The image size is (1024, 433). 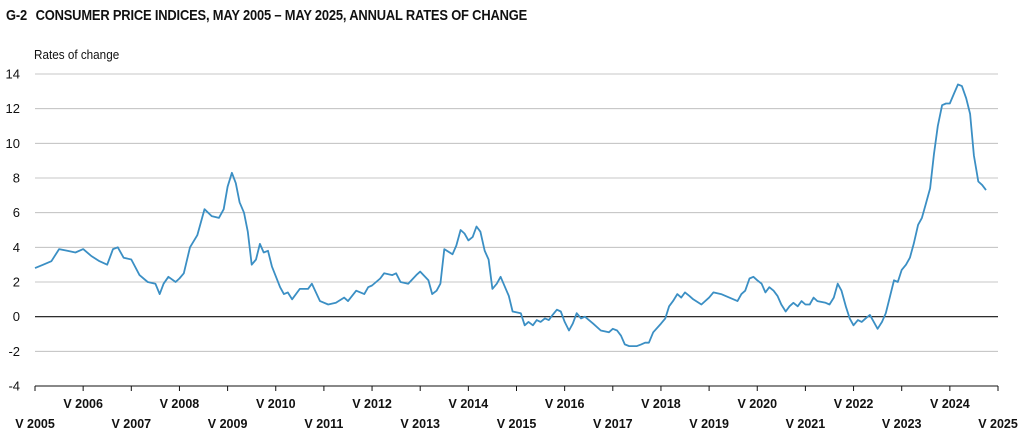 What do you see at coordinates (806, 424) in the screenshot?
I see `x-tick-label: V 2021` at bounding box center [806, 424].